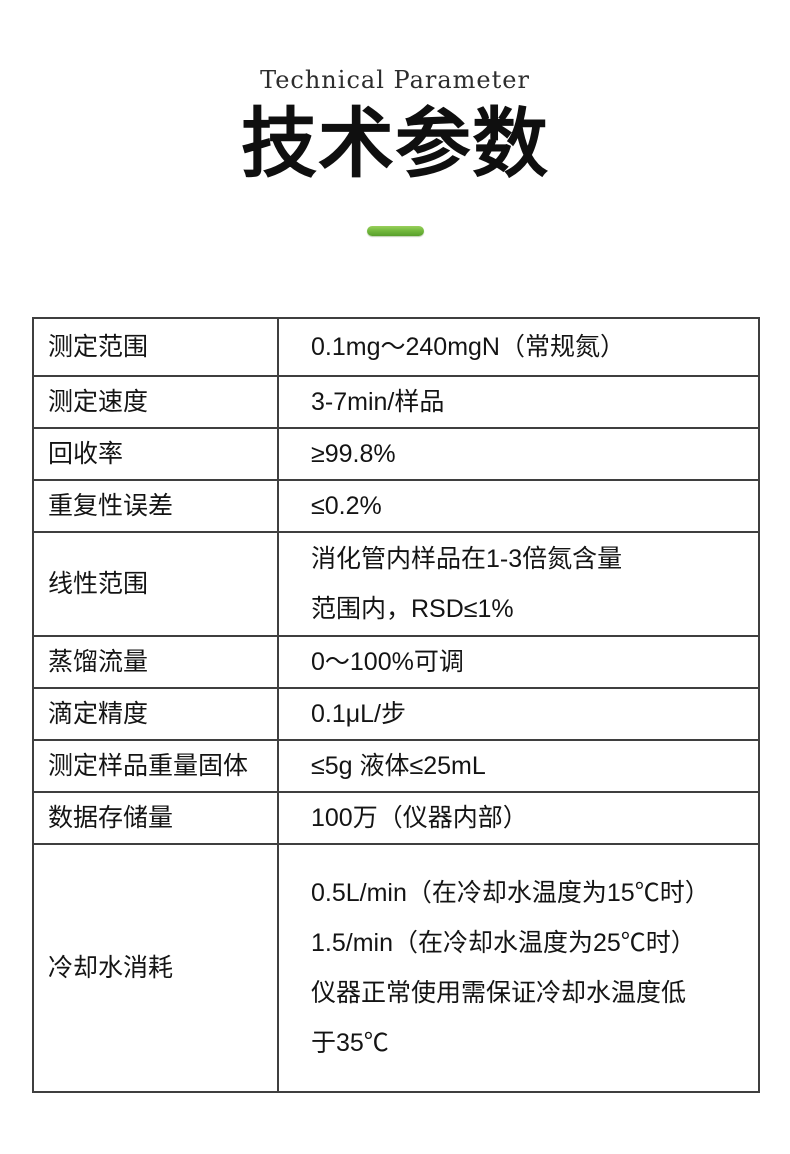  I want to click on table-row-sample-weight: 测定样品重量固体 ≤5g 液体≤25mL, so click(396, 766).